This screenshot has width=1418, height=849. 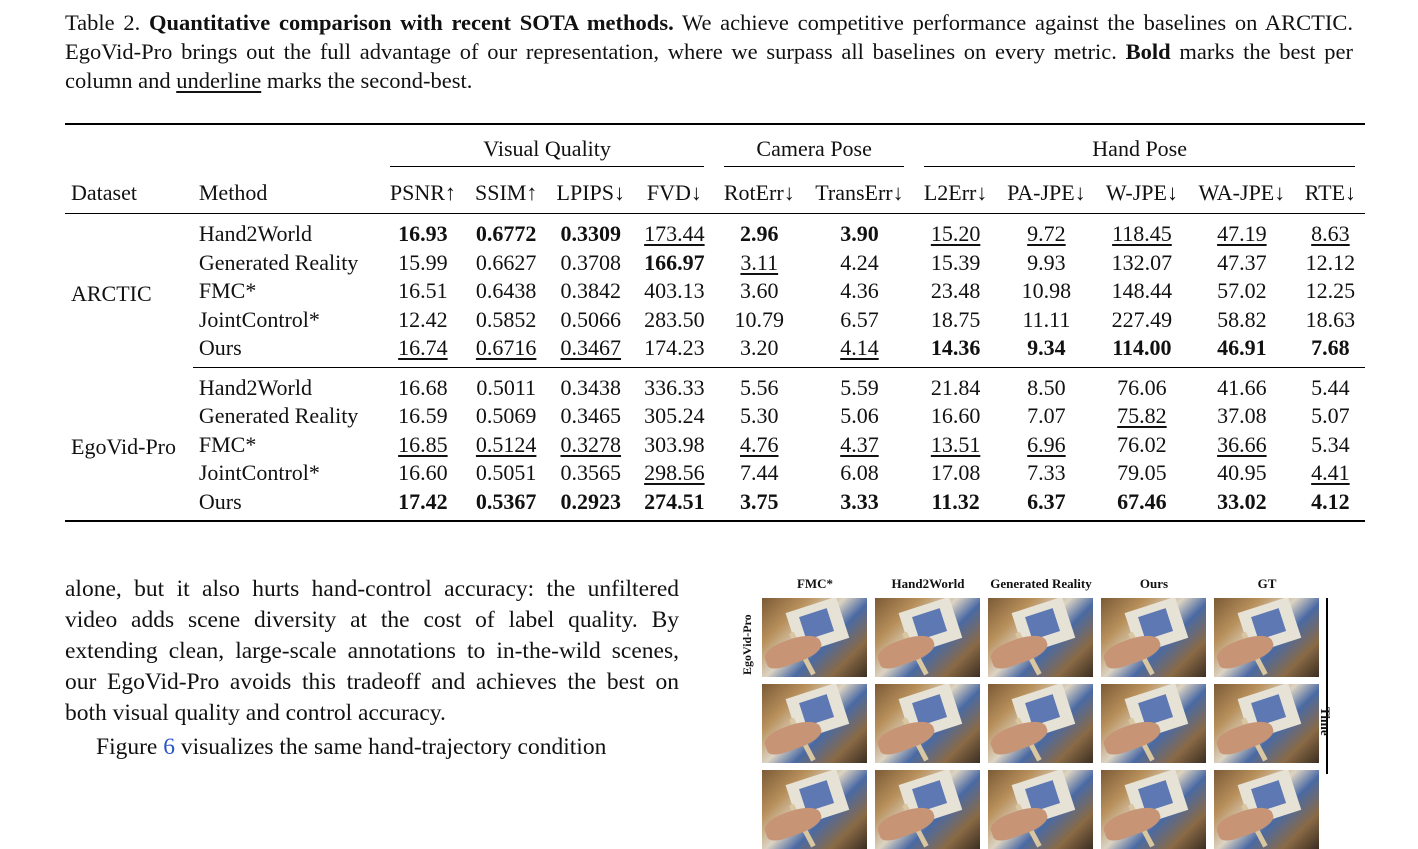 I want to click on metric-cell: 305.24, so click(x=674, y=416).